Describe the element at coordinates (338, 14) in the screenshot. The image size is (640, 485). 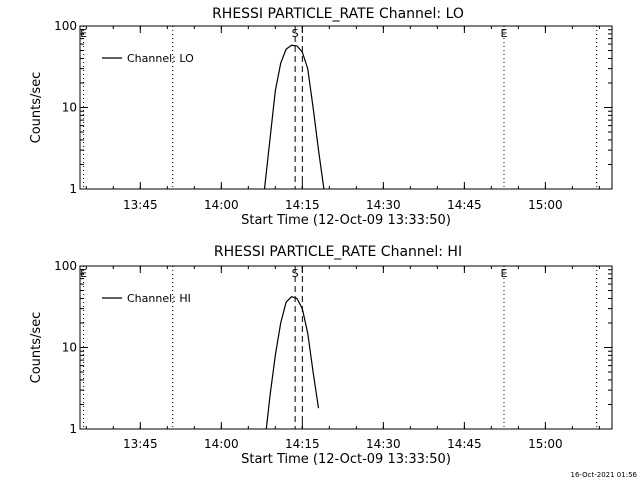
I see `chart-title: RHESSI PARTICLE_RATE Channel: LO` at that location.